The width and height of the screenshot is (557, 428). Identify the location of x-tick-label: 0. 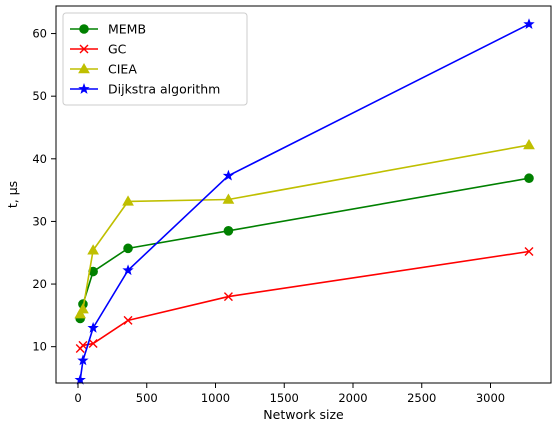
(77, 398).